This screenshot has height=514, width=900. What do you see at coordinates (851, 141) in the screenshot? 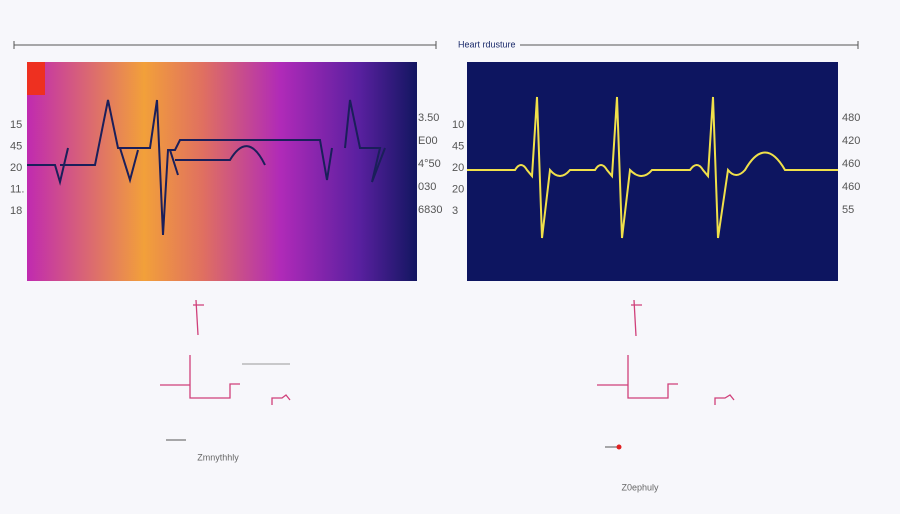
I see `axis-label: 420` at bounding box center [851, 141].